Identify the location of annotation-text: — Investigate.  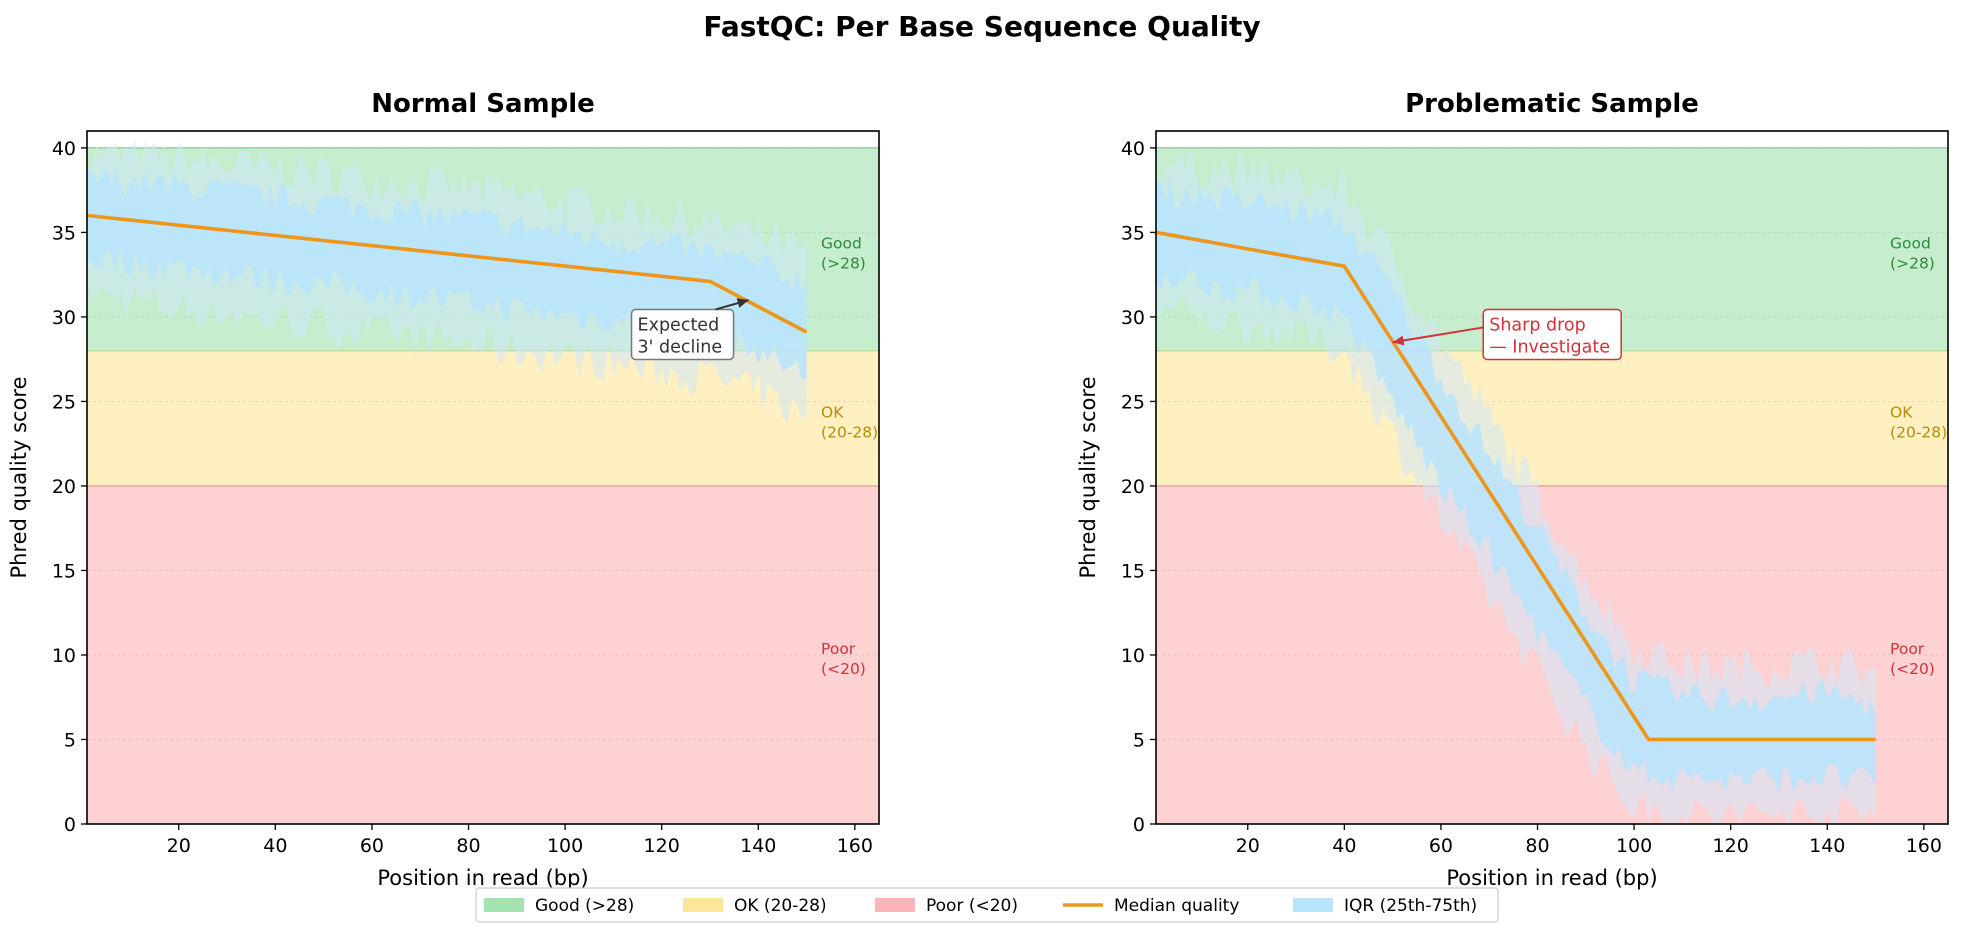
(1549, 347).